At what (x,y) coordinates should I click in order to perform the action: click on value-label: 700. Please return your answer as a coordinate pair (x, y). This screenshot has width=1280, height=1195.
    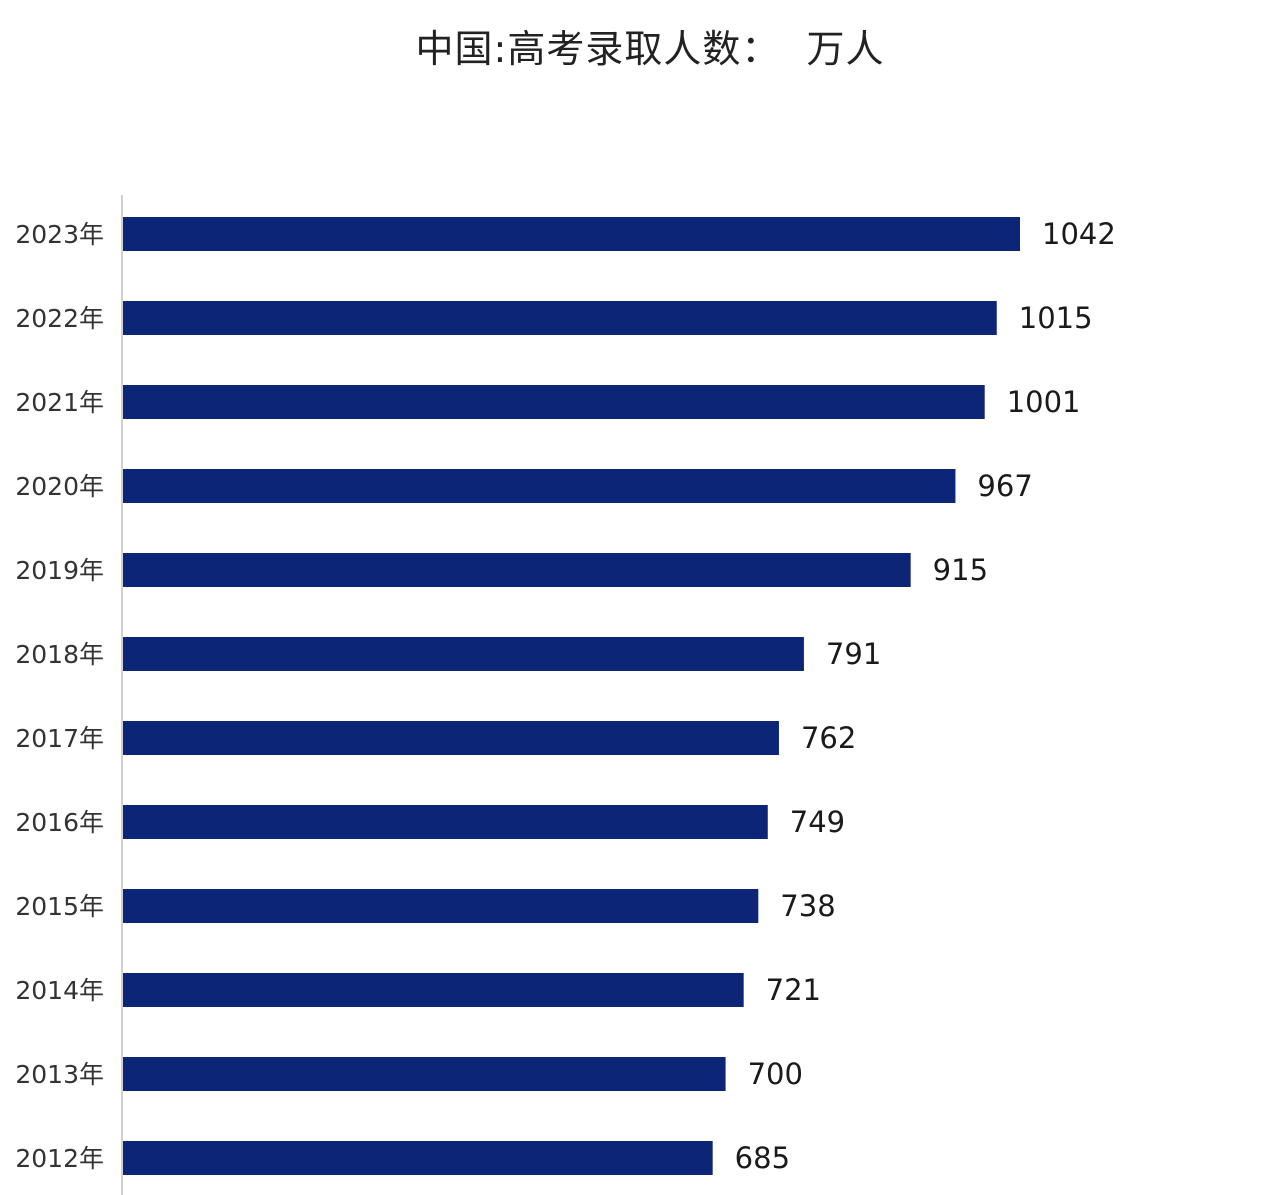
    Looking at the image, I should click on (775, 1074).